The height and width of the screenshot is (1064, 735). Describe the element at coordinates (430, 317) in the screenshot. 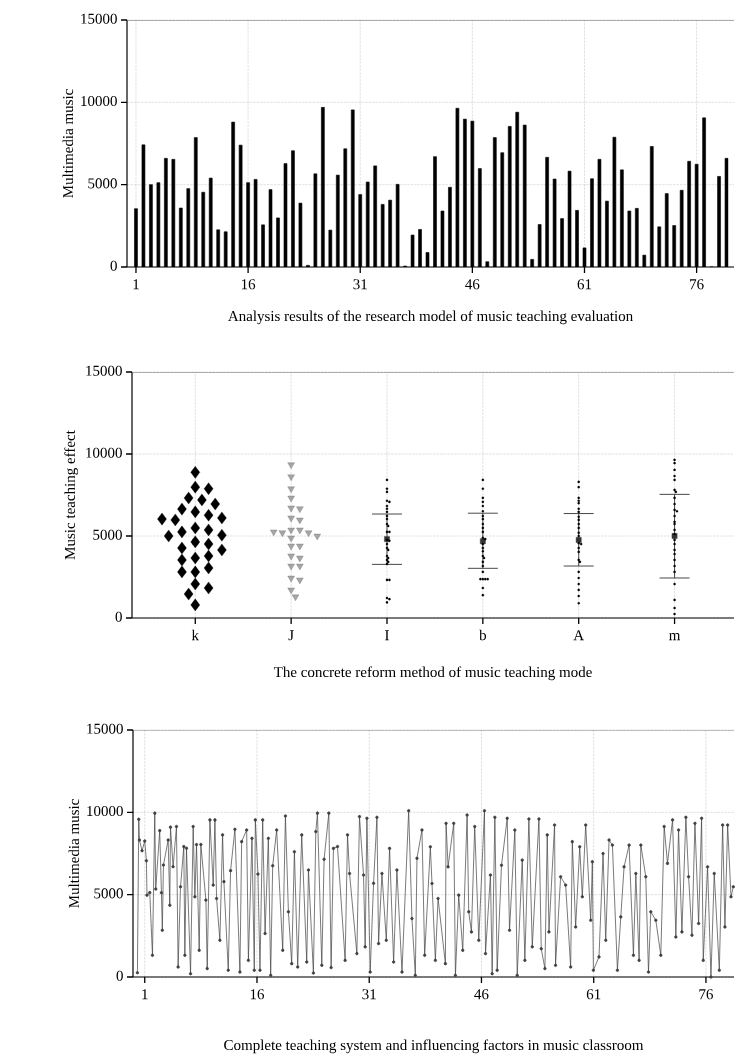

I see `x-axis-title: Analysis results of the research model of music teaching evaluation` at that location.